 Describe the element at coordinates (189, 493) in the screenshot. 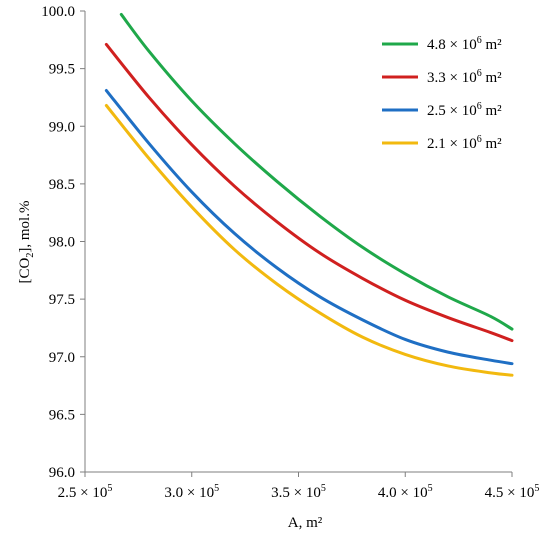

I see `x-tick-mantissa: 3.0 × 10` at that location.